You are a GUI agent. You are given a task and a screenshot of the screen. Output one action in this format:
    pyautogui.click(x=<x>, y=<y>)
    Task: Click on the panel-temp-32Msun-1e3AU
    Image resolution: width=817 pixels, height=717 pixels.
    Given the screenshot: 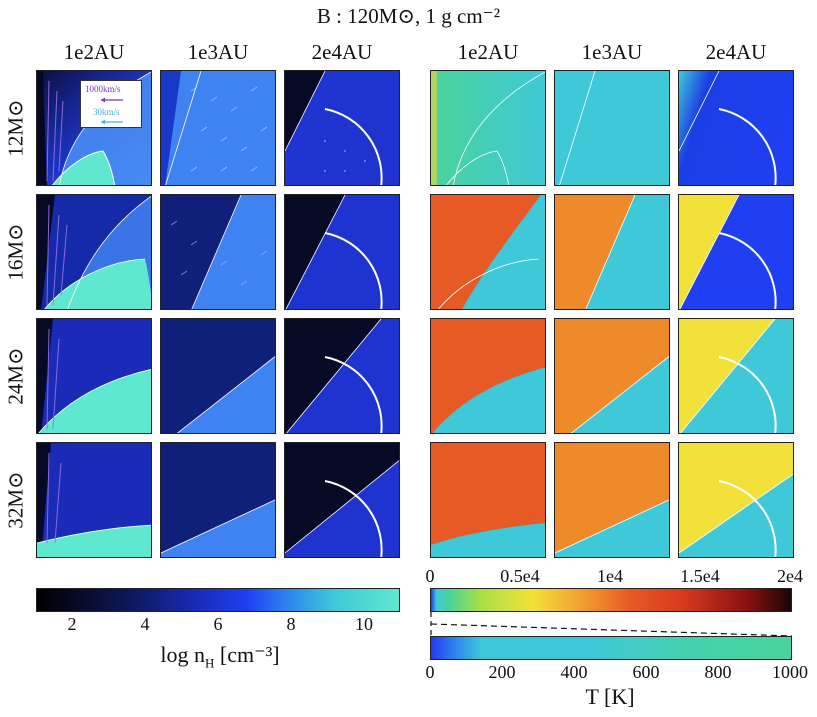 What is the action you would take?
    pyautogui.click(x=612, y=500)
    